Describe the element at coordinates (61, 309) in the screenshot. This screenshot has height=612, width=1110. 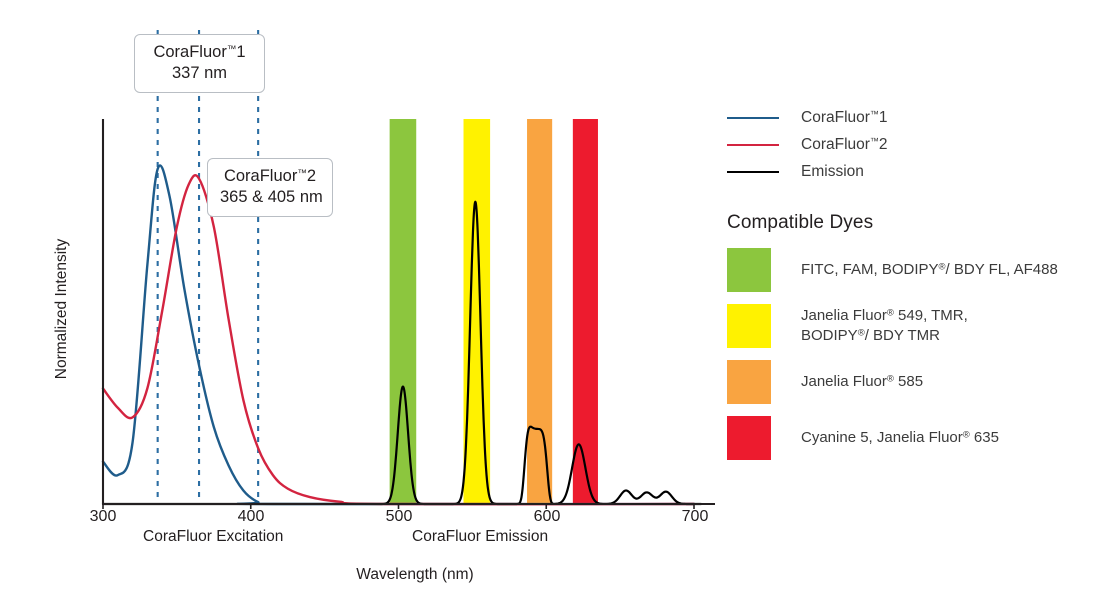
I see `y-axis-title: Normalized Intensity` at that location.